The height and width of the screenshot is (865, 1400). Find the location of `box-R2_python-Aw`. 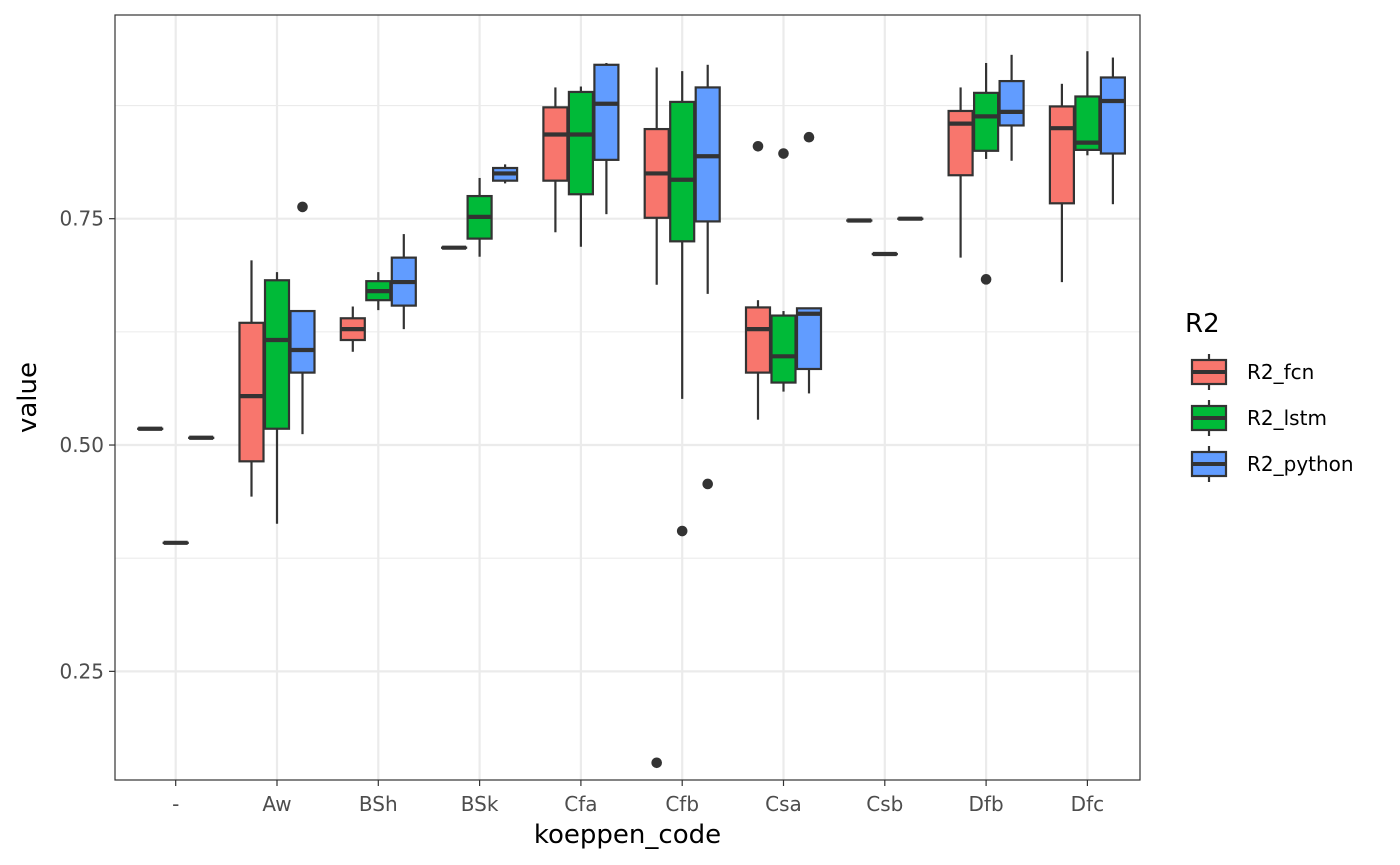

box-R2_python-Aw is located at coordinates (302, 318).